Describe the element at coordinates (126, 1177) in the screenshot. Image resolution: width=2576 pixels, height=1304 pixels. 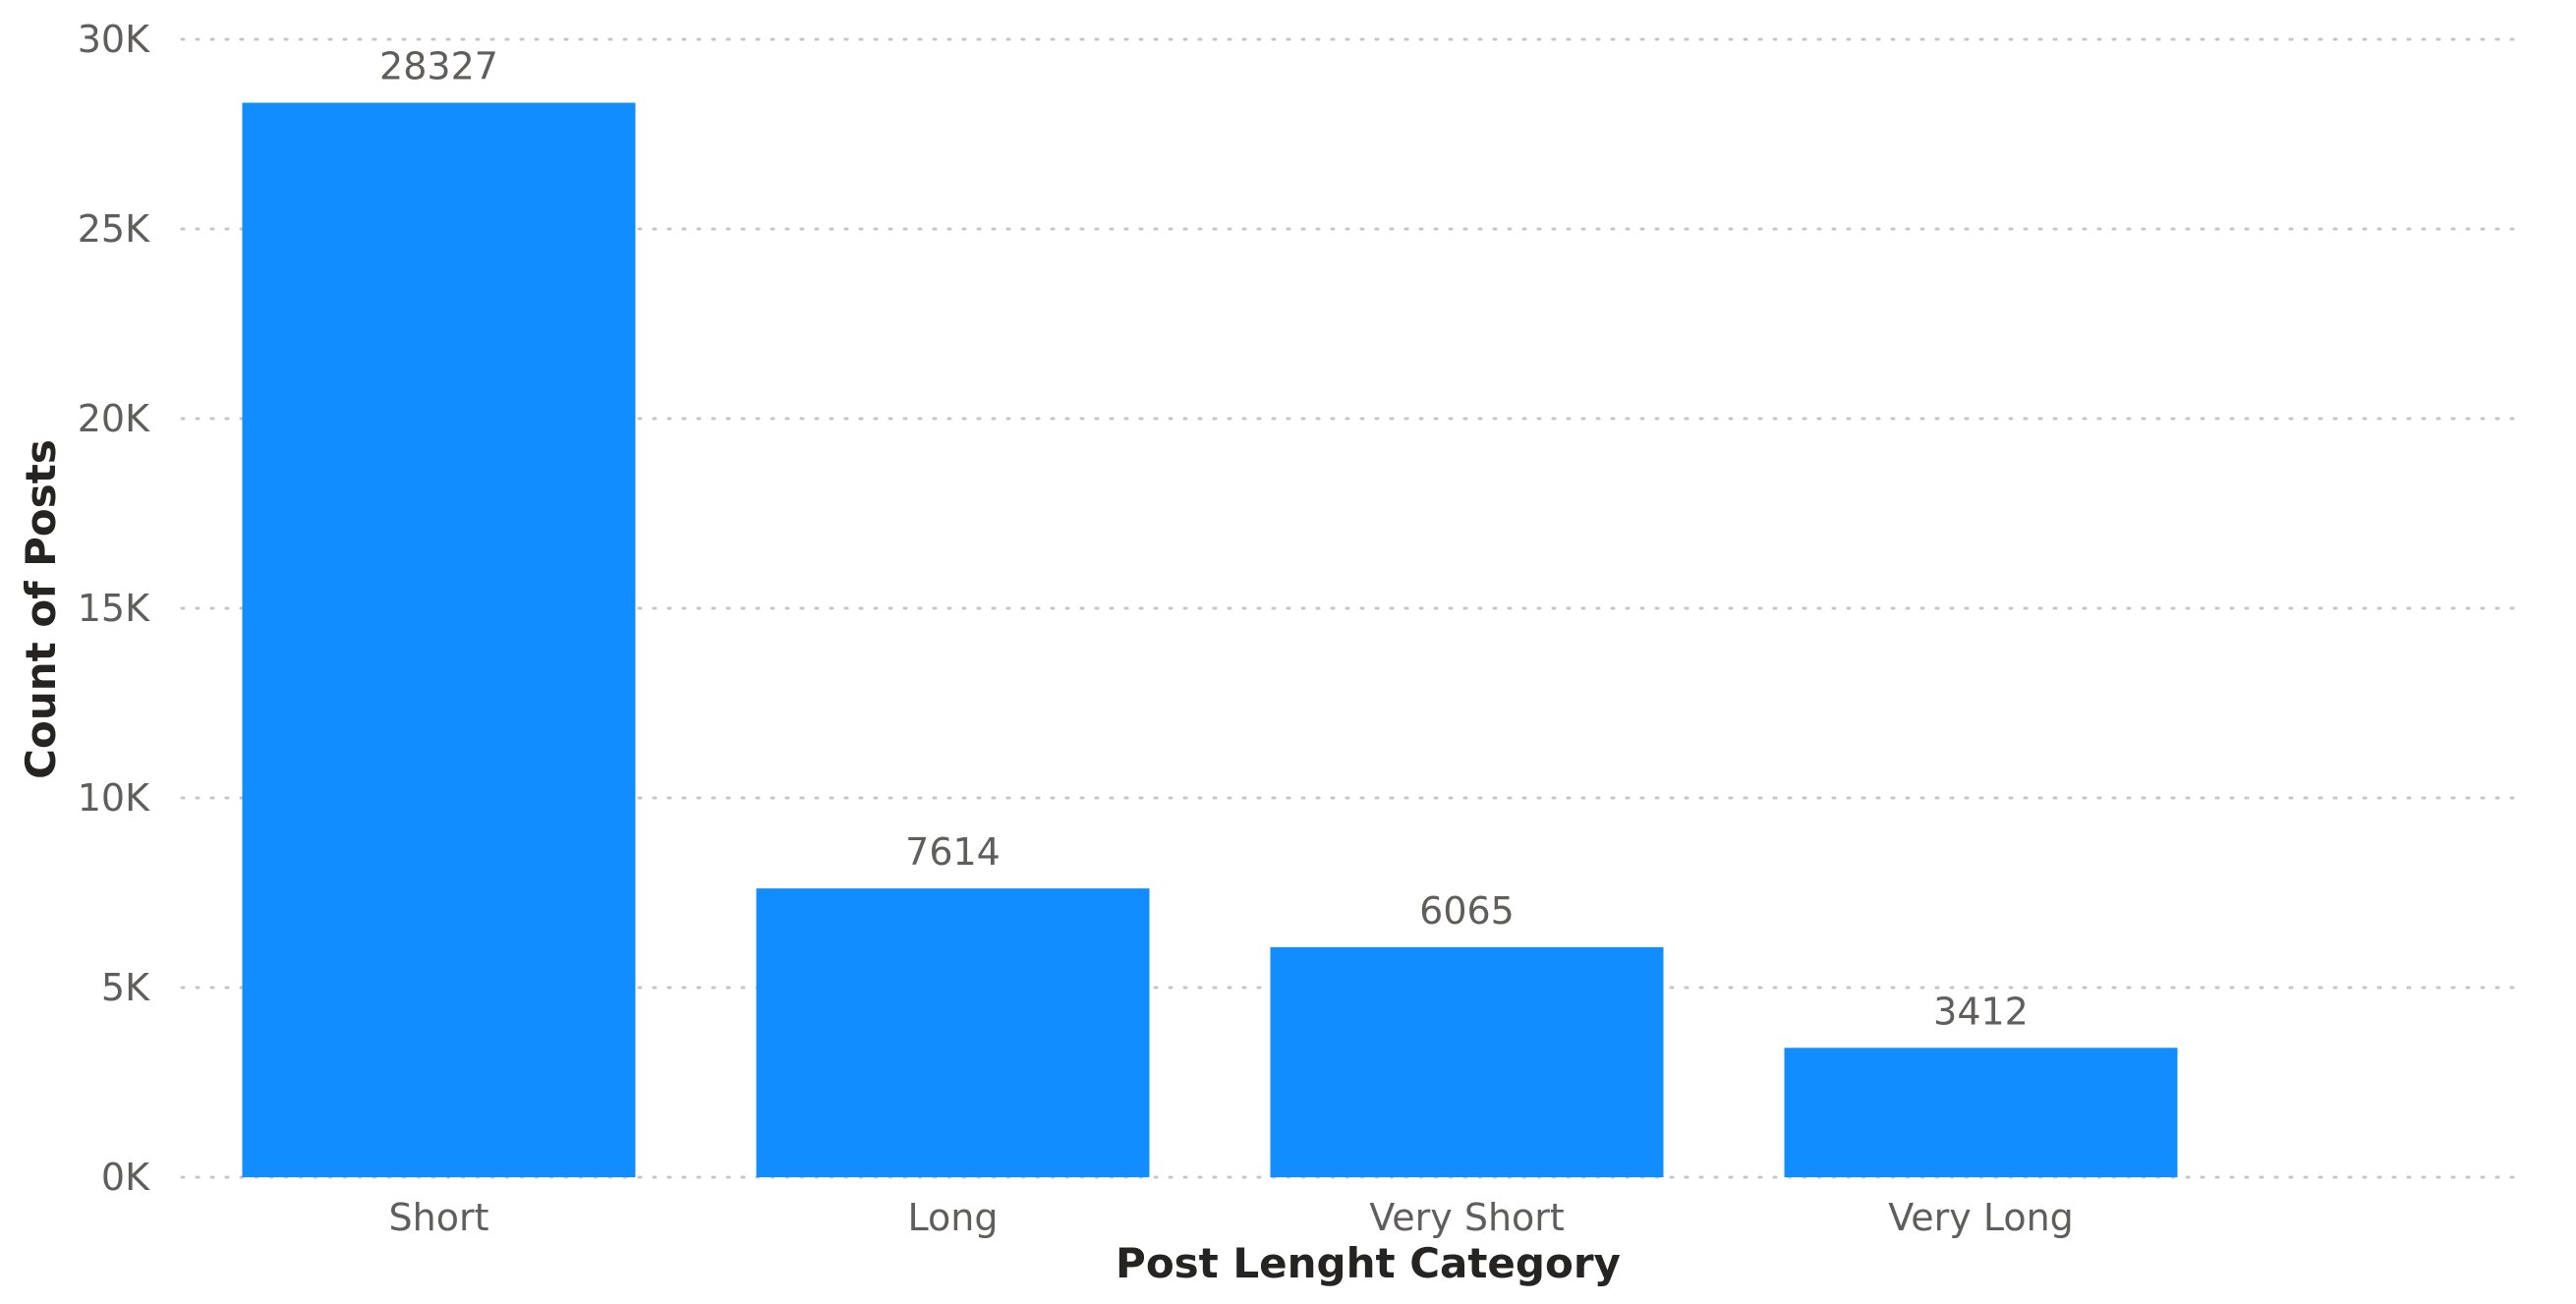
I see `y-tick-label: 0K` at that location.